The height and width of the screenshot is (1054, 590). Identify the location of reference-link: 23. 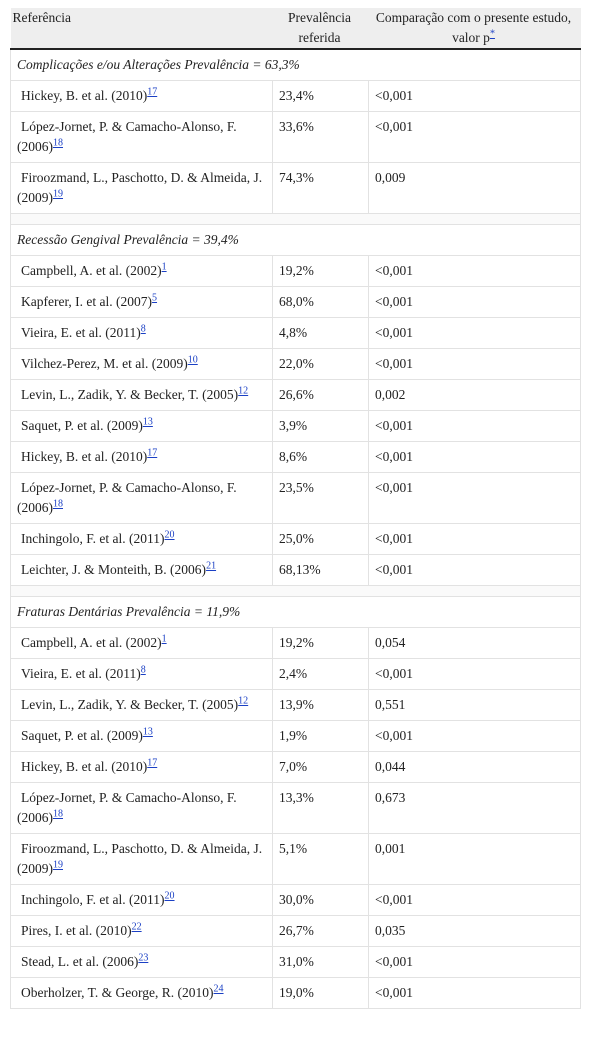
(143, 958).